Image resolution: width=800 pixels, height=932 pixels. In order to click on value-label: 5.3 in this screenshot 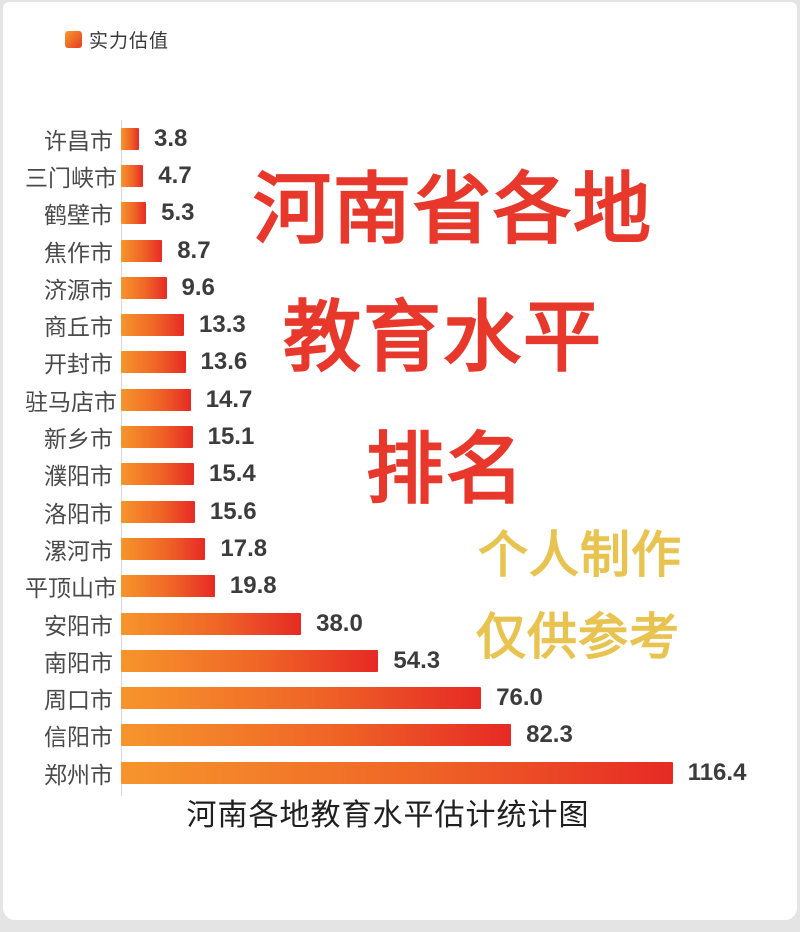, I will do `click(178, 213)`.